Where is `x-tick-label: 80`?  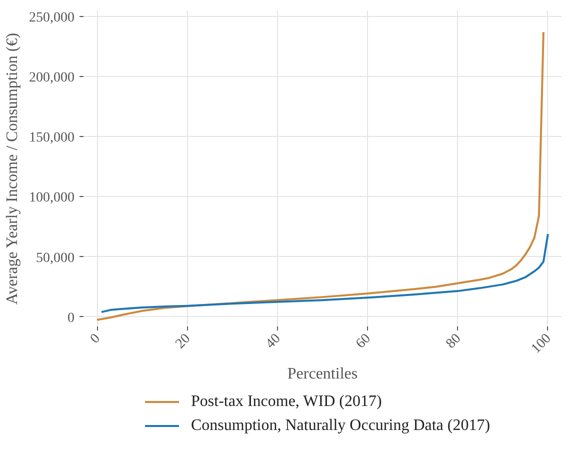 x-tick-label: 80 is located at coordinates (454, 341).